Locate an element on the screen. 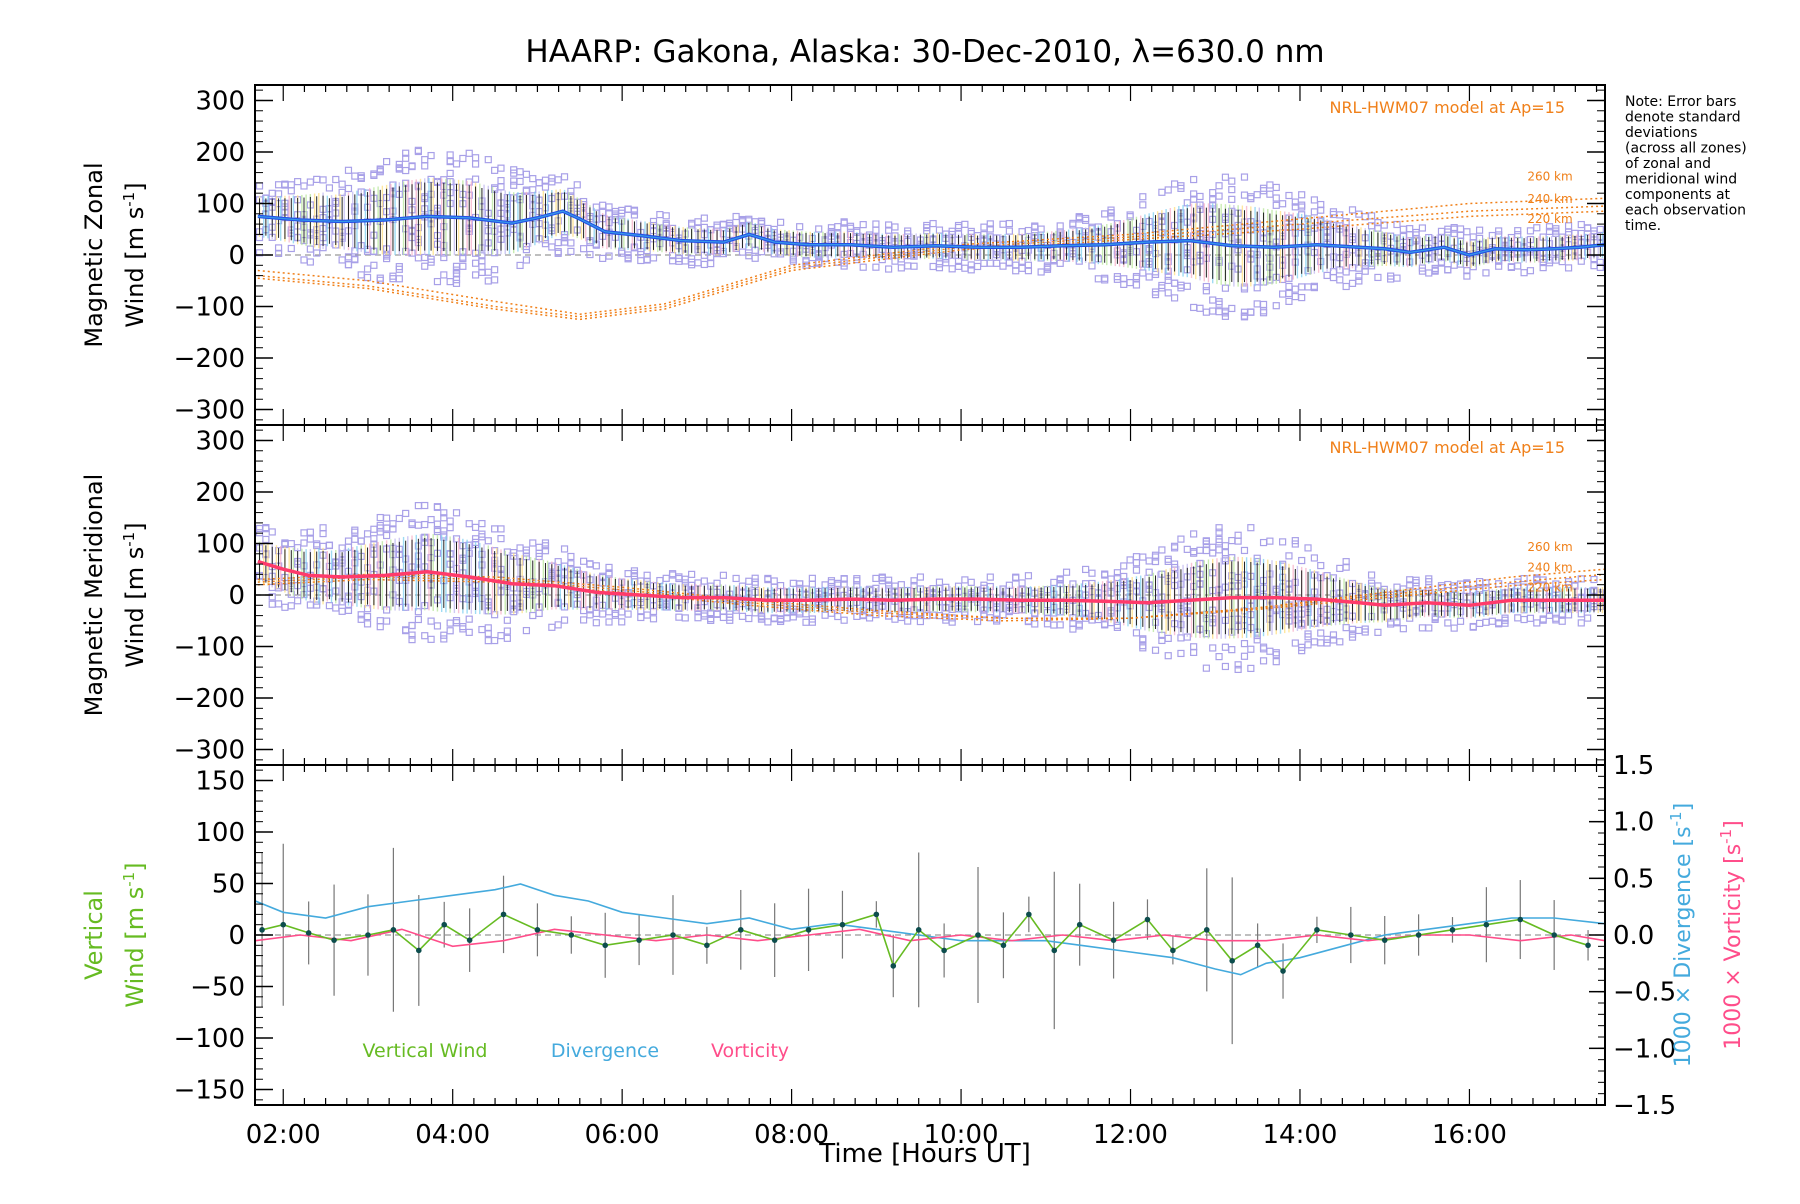 This screenshot has height=1204, width=1800. plot-area is located at coordinates (930, 944).